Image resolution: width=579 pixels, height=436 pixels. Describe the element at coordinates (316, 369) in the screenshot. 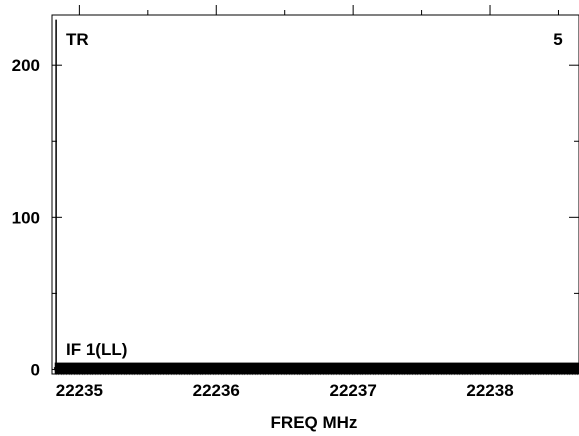

I see `series-baseline-noise` at that location.